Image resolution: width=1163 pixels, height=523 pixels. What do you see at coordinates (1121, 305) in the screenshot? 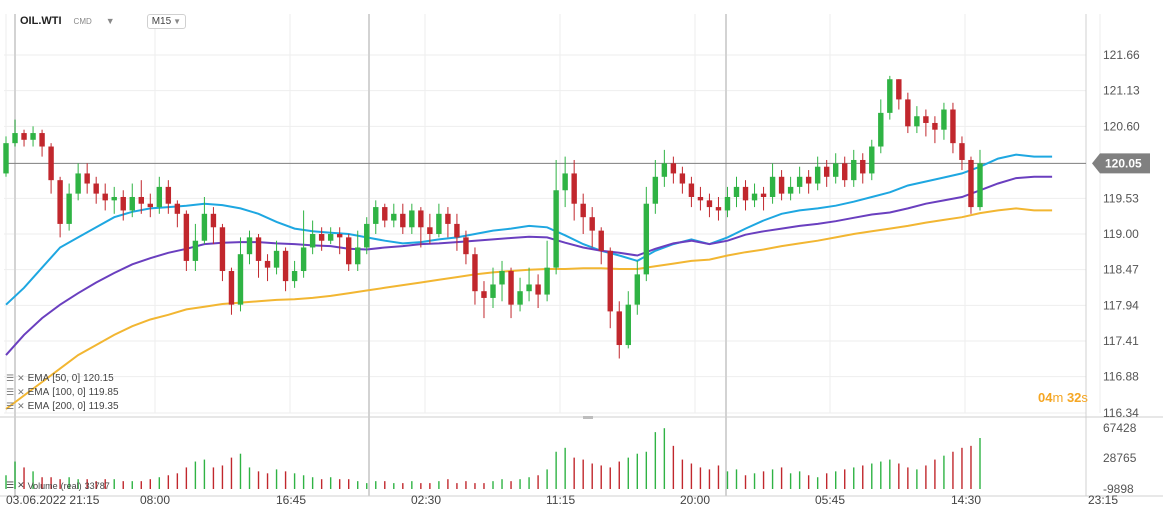
I see `price-tick-label: 117.94` at bounding box center [1121, 305].